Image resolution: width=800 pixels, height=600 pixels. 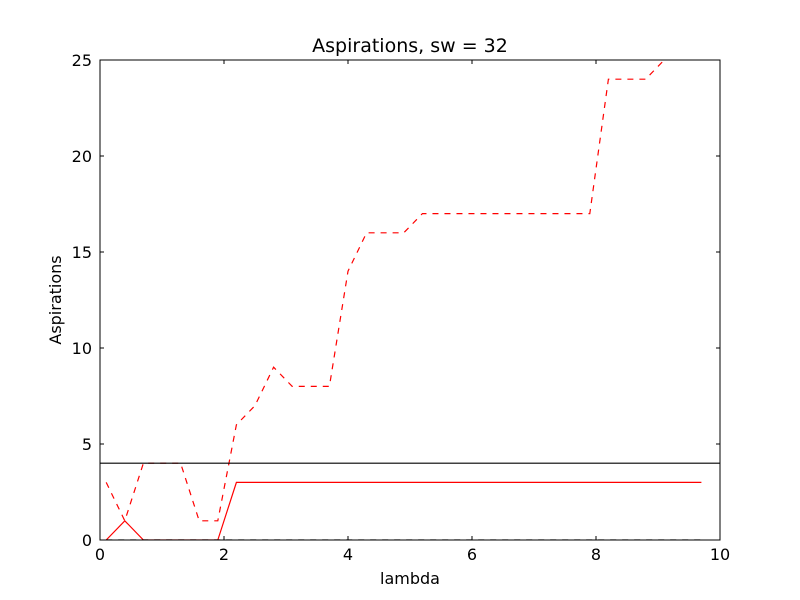 I want to click on x-tick-label: 2, so click(x=224, y=554).